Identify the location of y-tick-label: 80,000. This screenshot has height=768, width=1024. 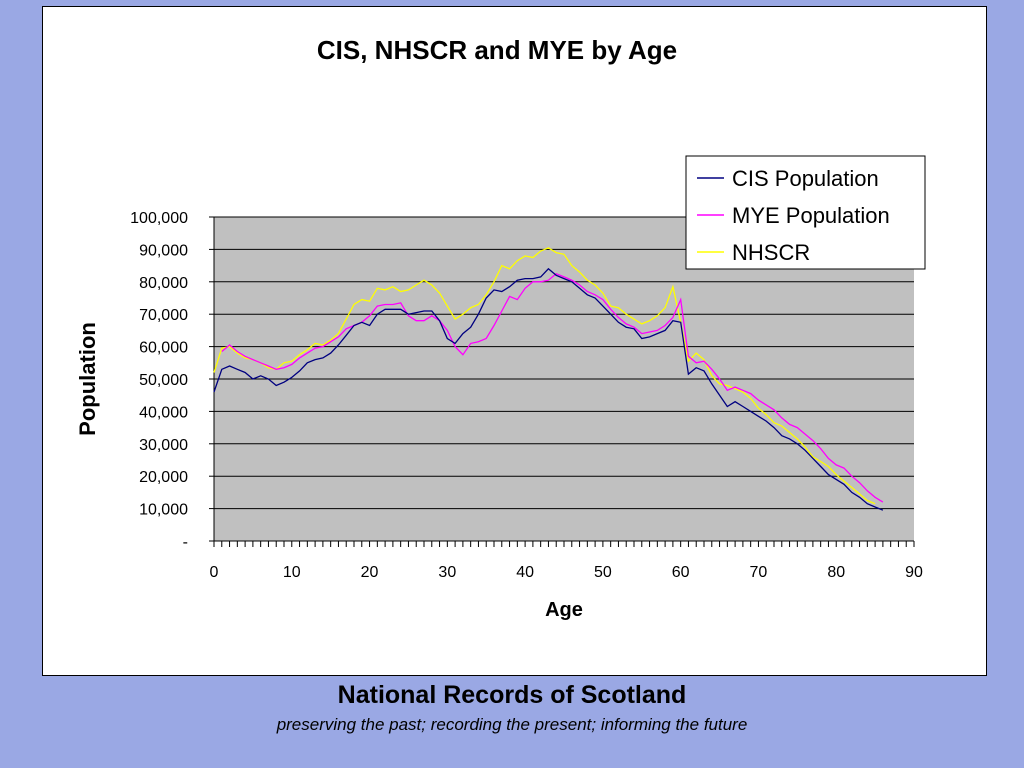
(163, 283).